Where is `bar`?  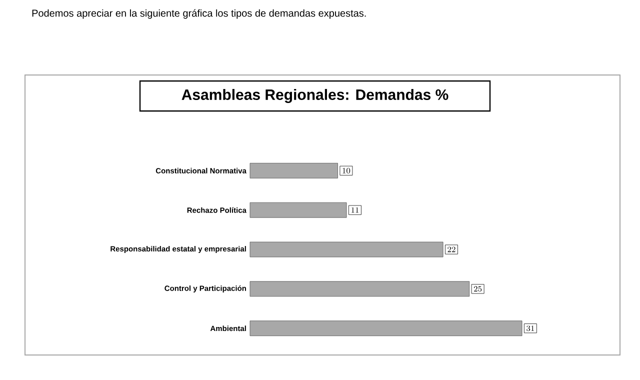
bar is located at coordinates (294, 170).